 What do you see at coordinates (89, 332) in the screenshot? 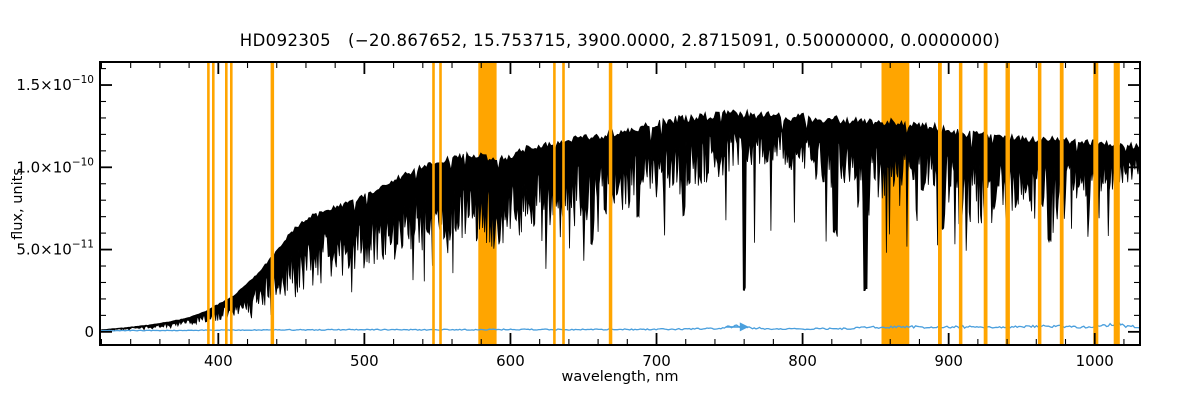
I see `y-tick-label: 0` at bounding box center [89, 332].